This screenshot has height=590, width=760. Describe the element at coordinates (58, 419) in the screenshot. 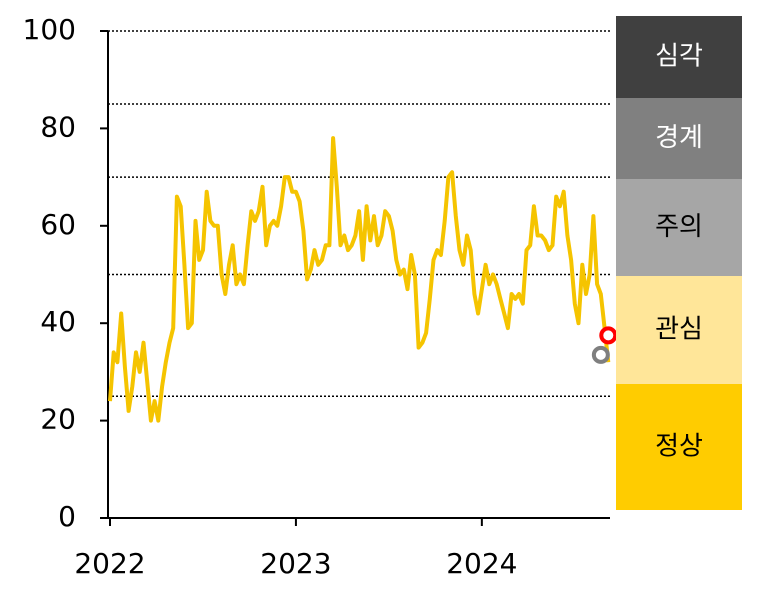

I see `y-tick-label: 20` at that location.